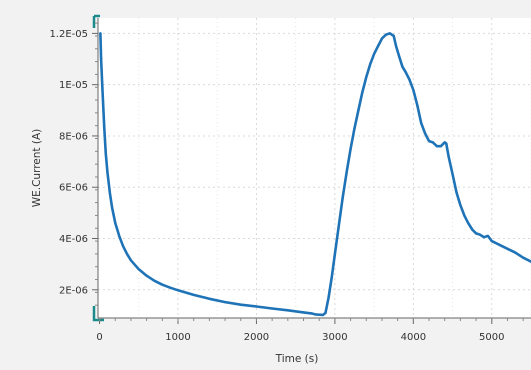 This screenshot has height=370, width=531. What do you see at coordinates (68, 34) in the screenshot?
I see `y-tick-label: 1.2E-05` at bounding box center [68, 34].